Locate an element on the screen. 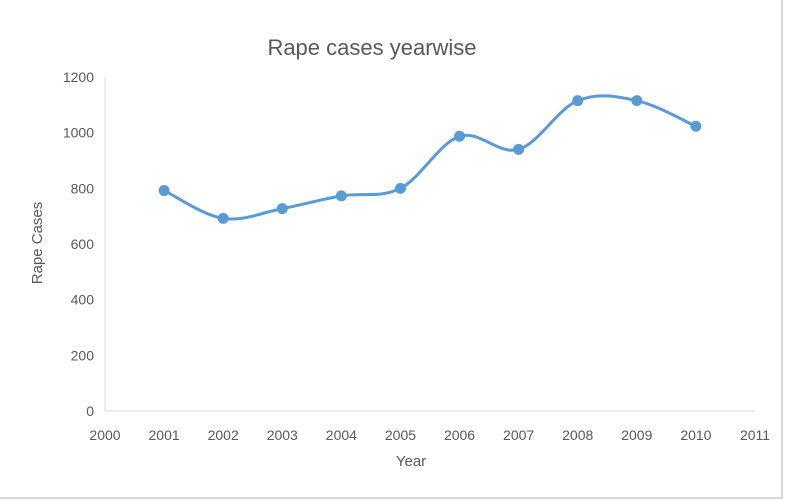 This screenshot has width=785, height=501. x-tick-label: 2005 is located at coordinates (400, 435).